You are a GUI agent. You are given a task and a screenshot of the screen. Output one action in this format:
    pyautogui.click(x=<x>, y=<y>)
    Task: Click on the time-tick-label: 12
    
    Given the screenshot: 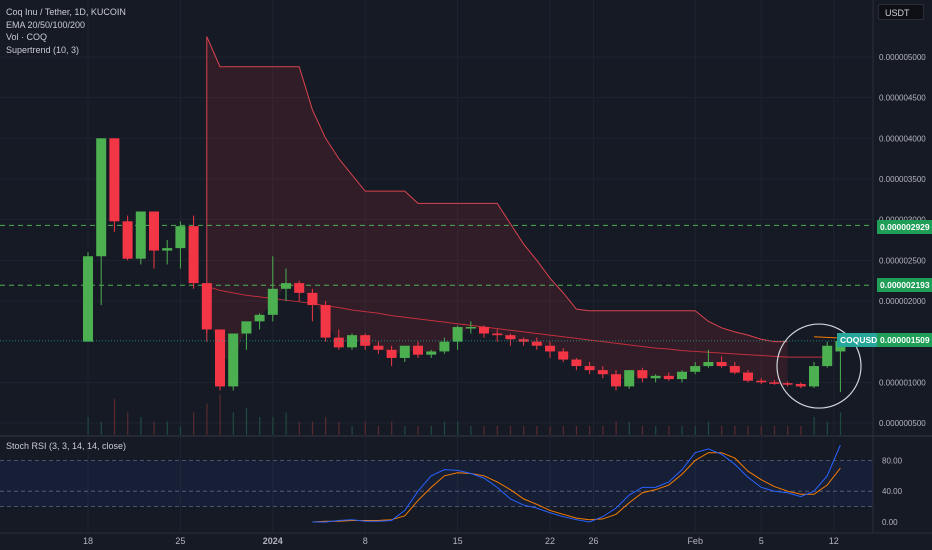 What is the action you would take?
    pyautogui.click(x=834, y=541)
    